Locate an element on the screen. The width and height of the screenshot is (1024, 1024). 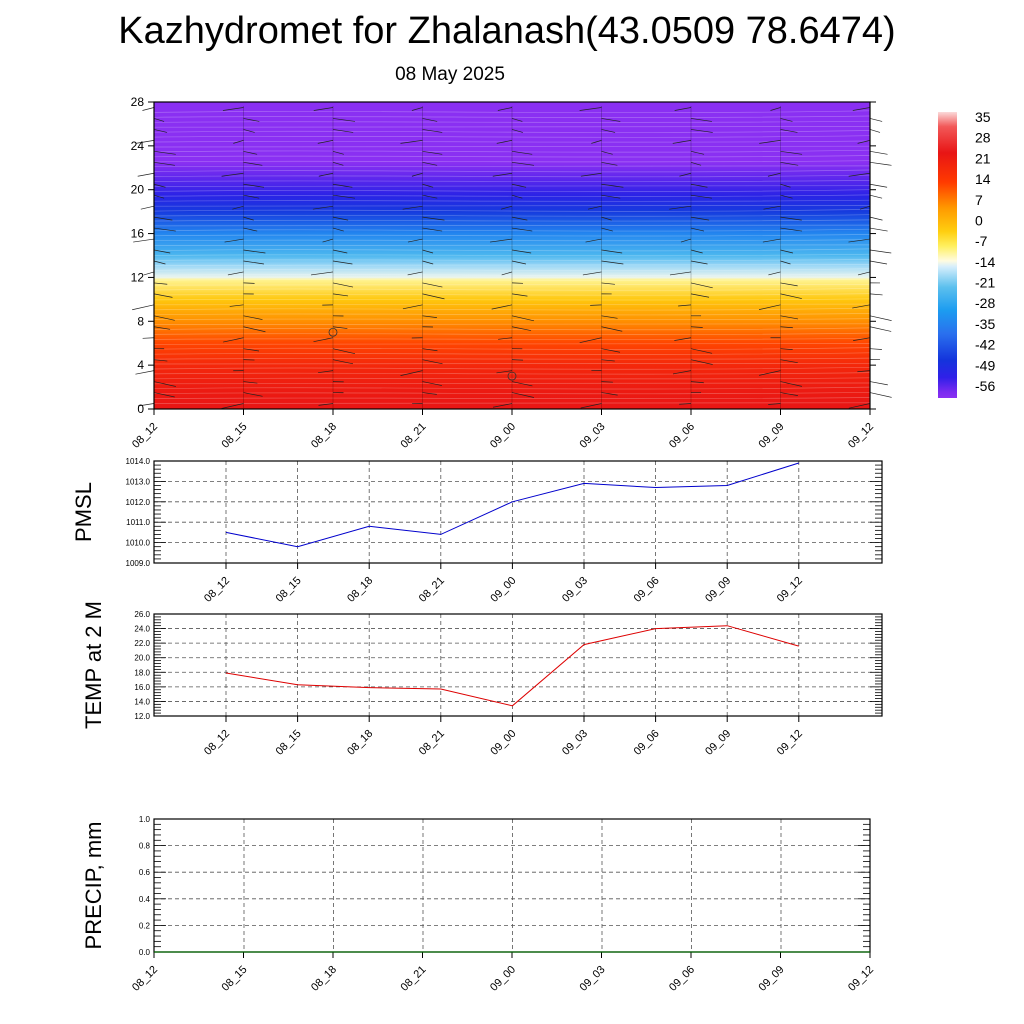
colorbar-label: 21 is located at coordinates (983, 158).